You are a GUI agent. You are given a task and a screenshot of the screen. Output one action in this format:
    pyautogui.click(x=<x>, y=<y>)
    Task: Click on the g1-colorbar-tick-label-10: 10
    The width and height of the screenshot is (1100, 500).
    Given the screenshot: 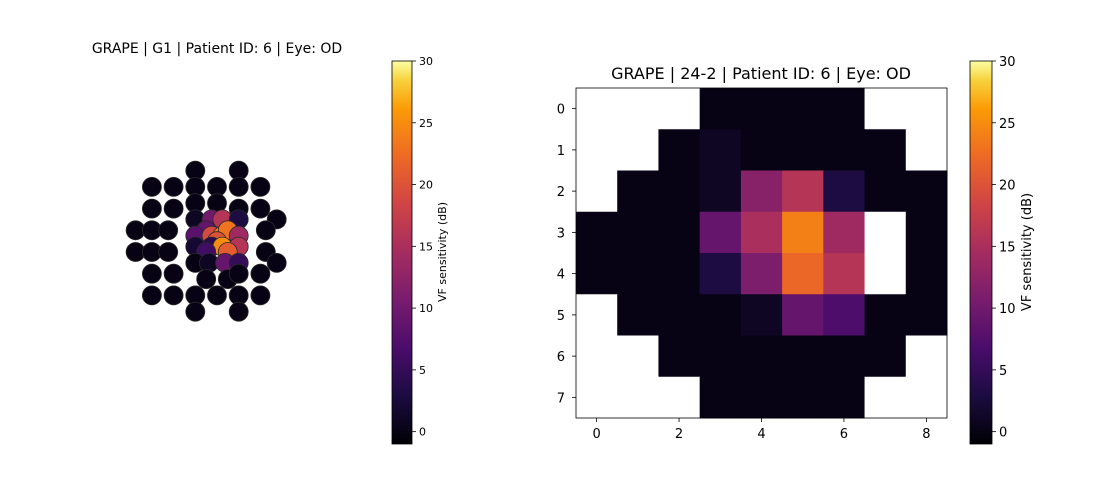 What is the action you would take?
    pyautogui.click(x=426, y=308)
    